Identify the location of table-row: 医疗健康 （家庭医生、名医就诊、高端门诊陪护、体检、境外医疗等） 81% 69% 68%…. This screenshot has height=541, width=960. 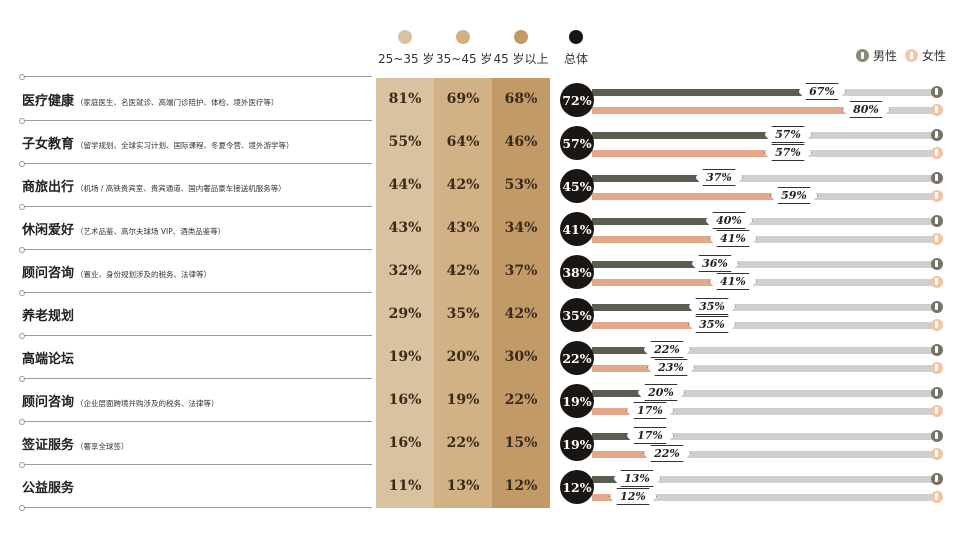
(480, 99).